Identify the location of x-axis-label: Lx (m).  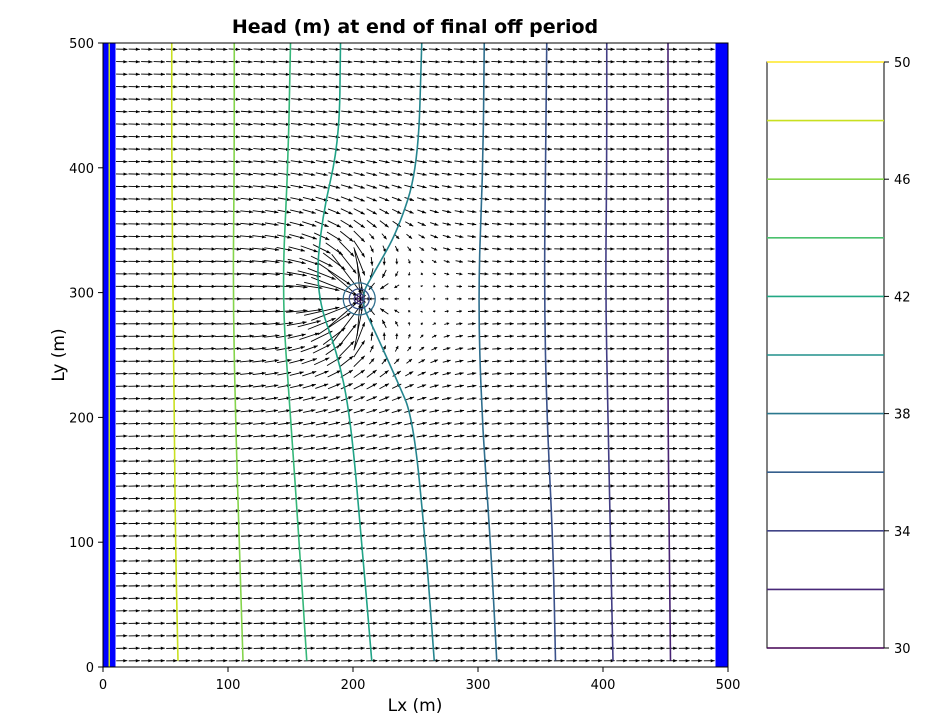
(415, 706).